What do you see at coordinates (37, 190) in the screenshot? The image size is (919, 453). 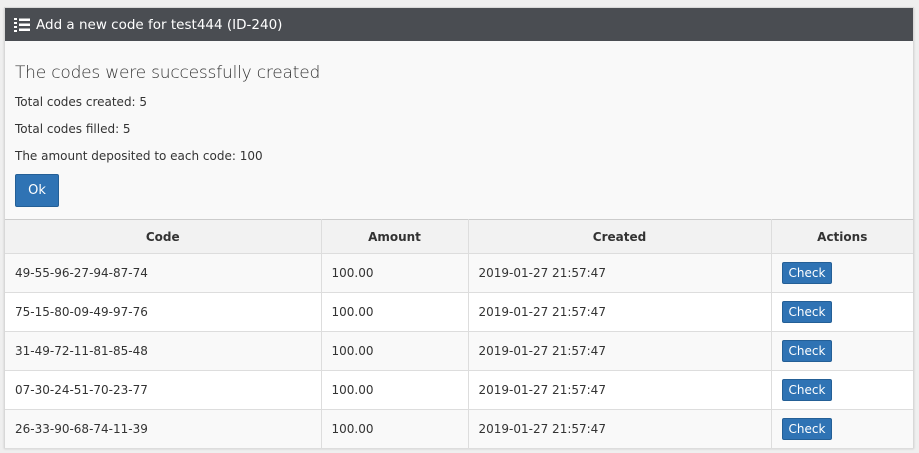 I see `ok-button: Ok` at bounding box center [37, 190].